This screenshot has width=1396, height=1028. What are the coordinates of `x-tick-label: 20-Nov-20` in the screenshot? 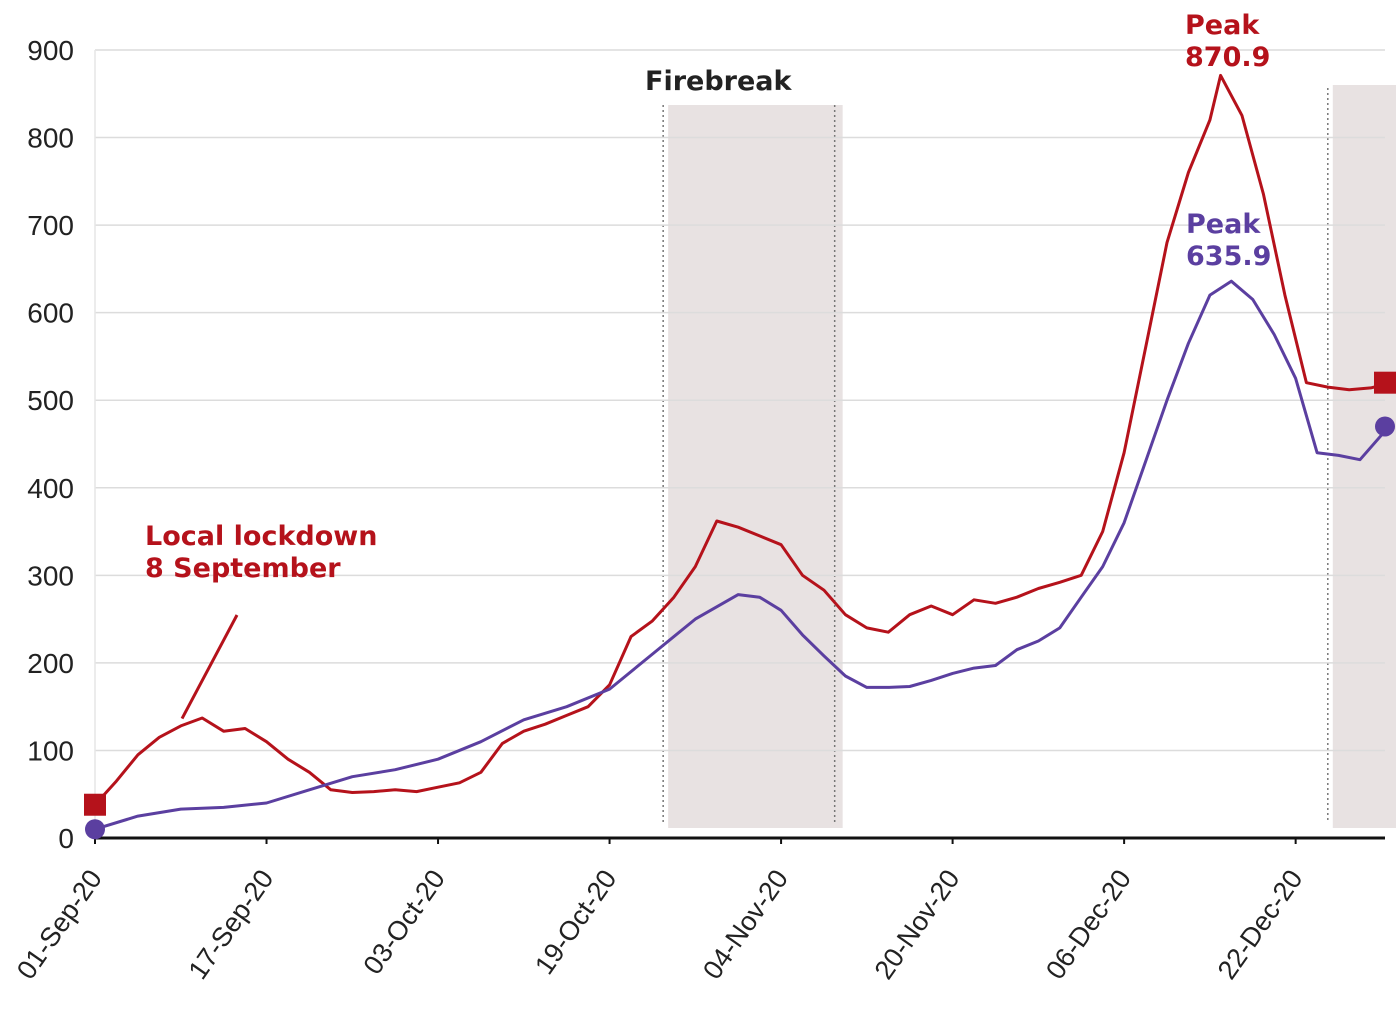 It's located at (917, 924).